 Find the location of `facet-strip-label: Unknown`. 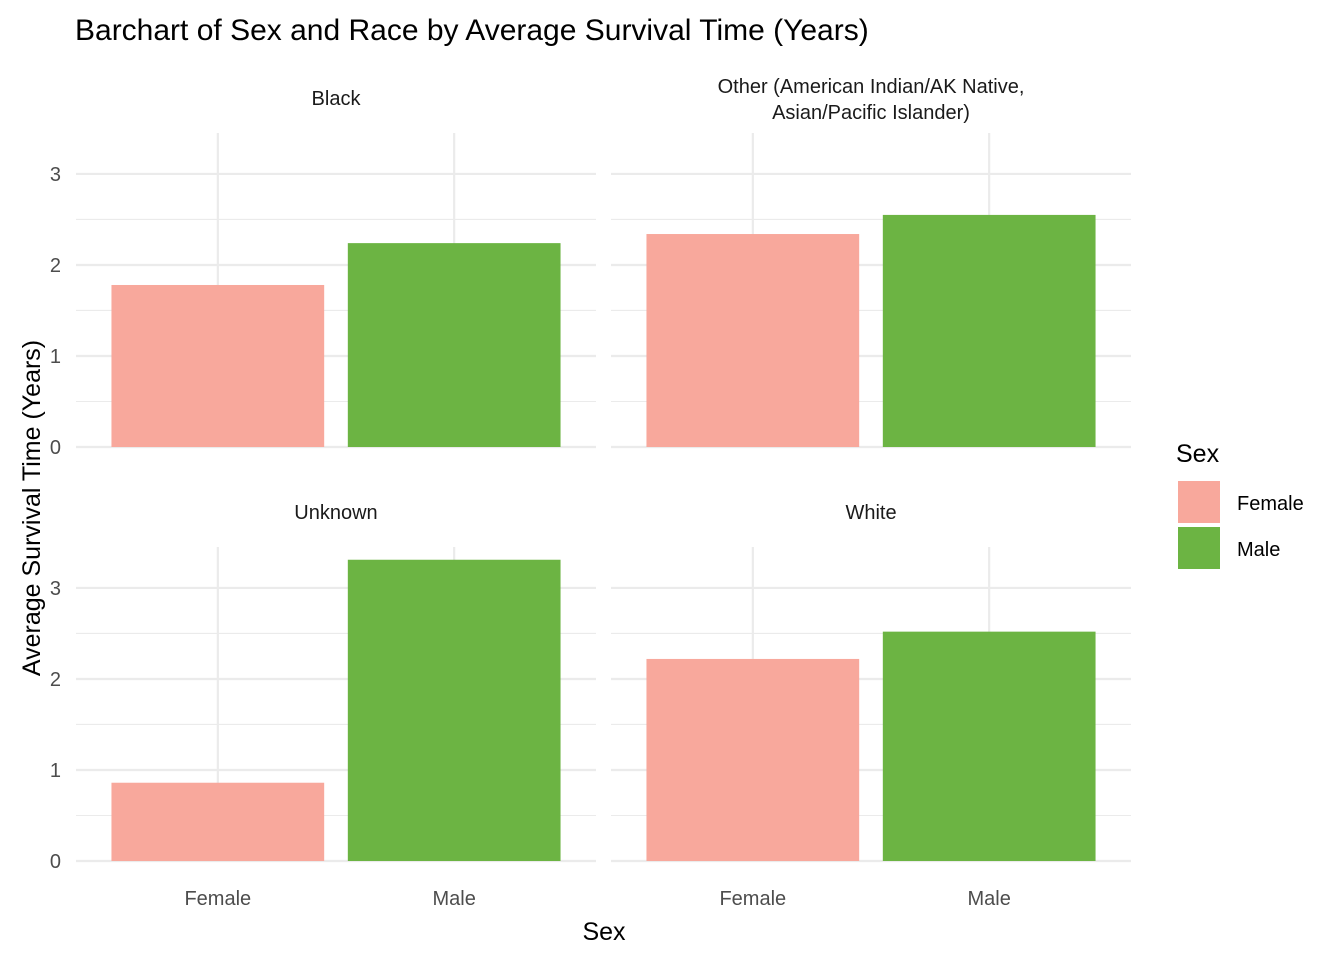

facet-strip-label: Unknown is located at coordinates (335, 513).